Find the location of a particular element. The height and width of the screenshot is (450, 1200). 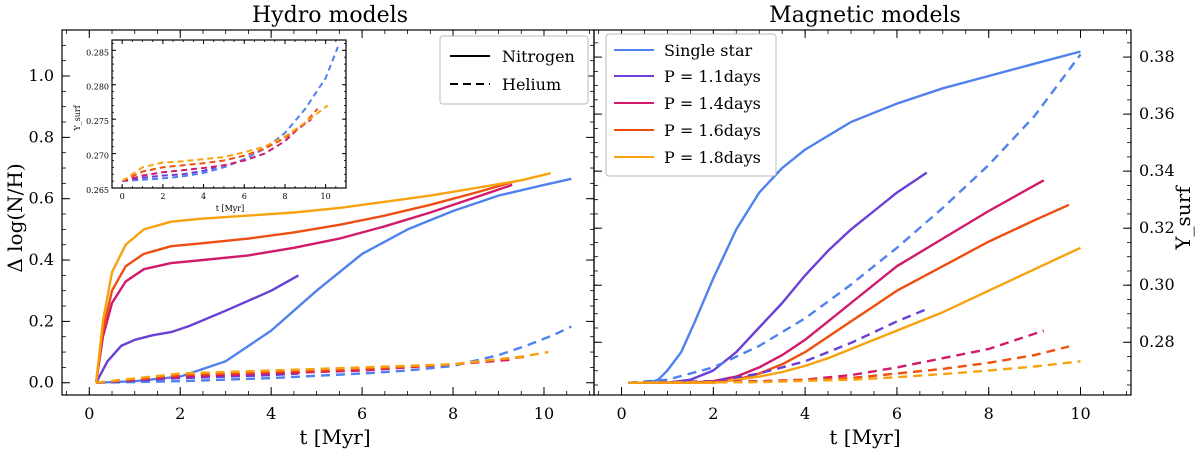

left-y-tick-label: 1.0 is located at coordinates (41, 75).